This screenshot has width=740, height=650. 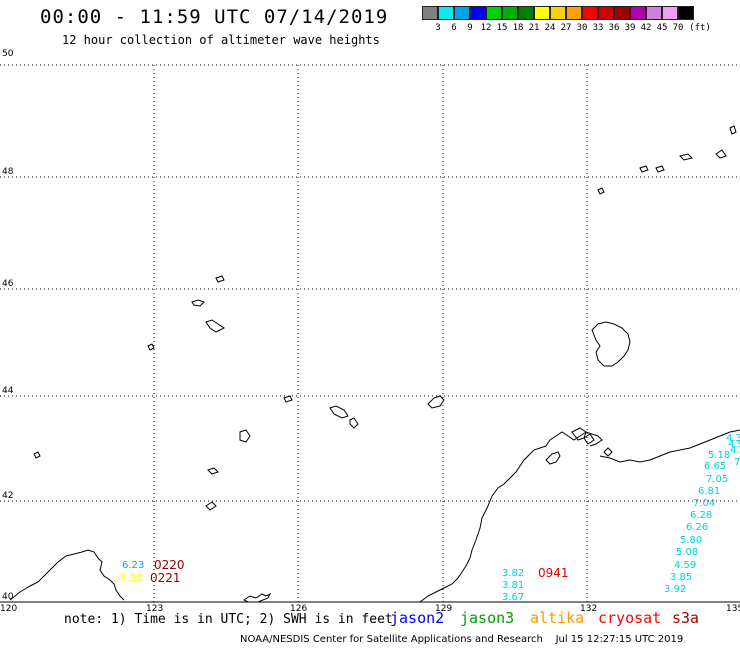 I want to click on longitude-label: 126, so click(x=298, y=609).